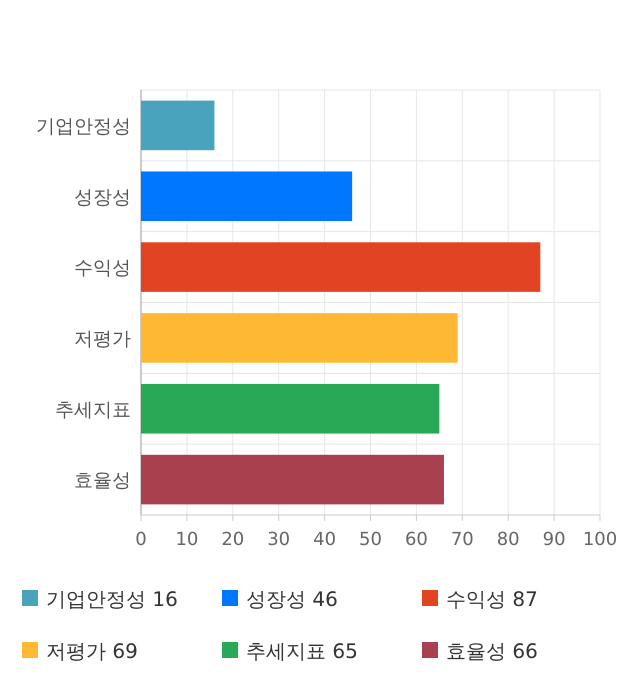 The width and height of the screenshot is (640, 700). I want to click on x-tick-label: 30, so click(278, 539).